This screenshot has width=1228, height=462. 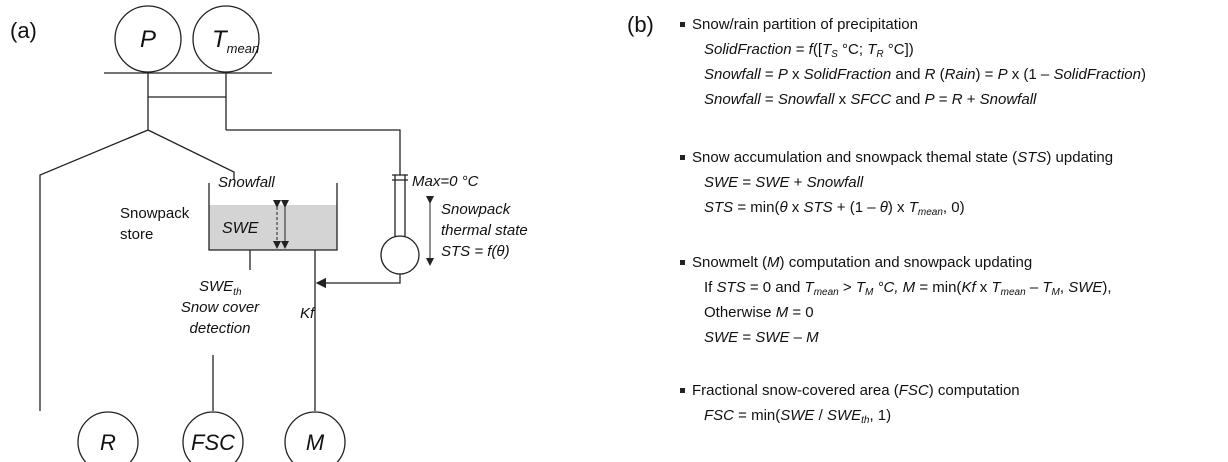 I want to click on text-fragment: ) computation and snowpack updating, so click(x=906, y=262).